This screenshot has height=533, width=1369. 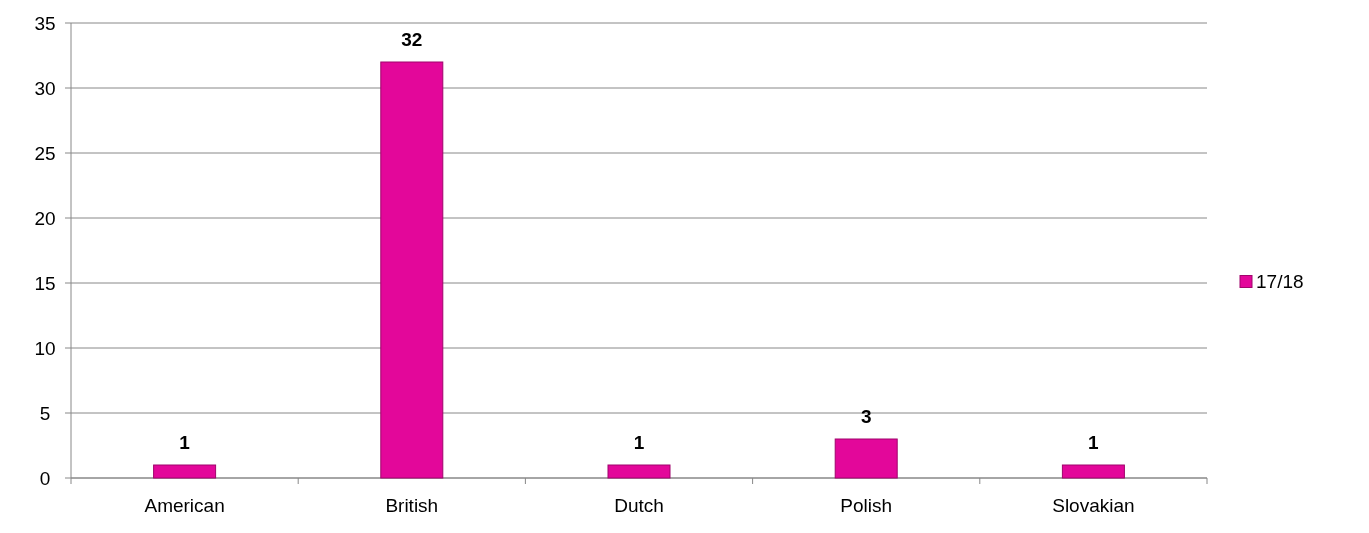 What do you see at coordinates (45, 348) in the screenshot?
I see `y-tick-label: 10` at bounding box center [45, 348].